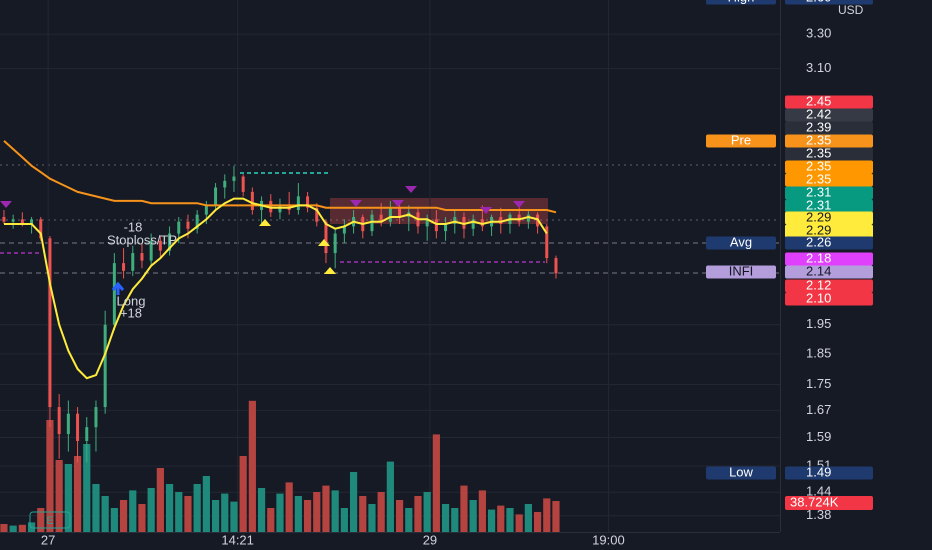 This screenshot has height=550, width=932. I want to click on tag-badge-label: Avg, so click(741, 241).